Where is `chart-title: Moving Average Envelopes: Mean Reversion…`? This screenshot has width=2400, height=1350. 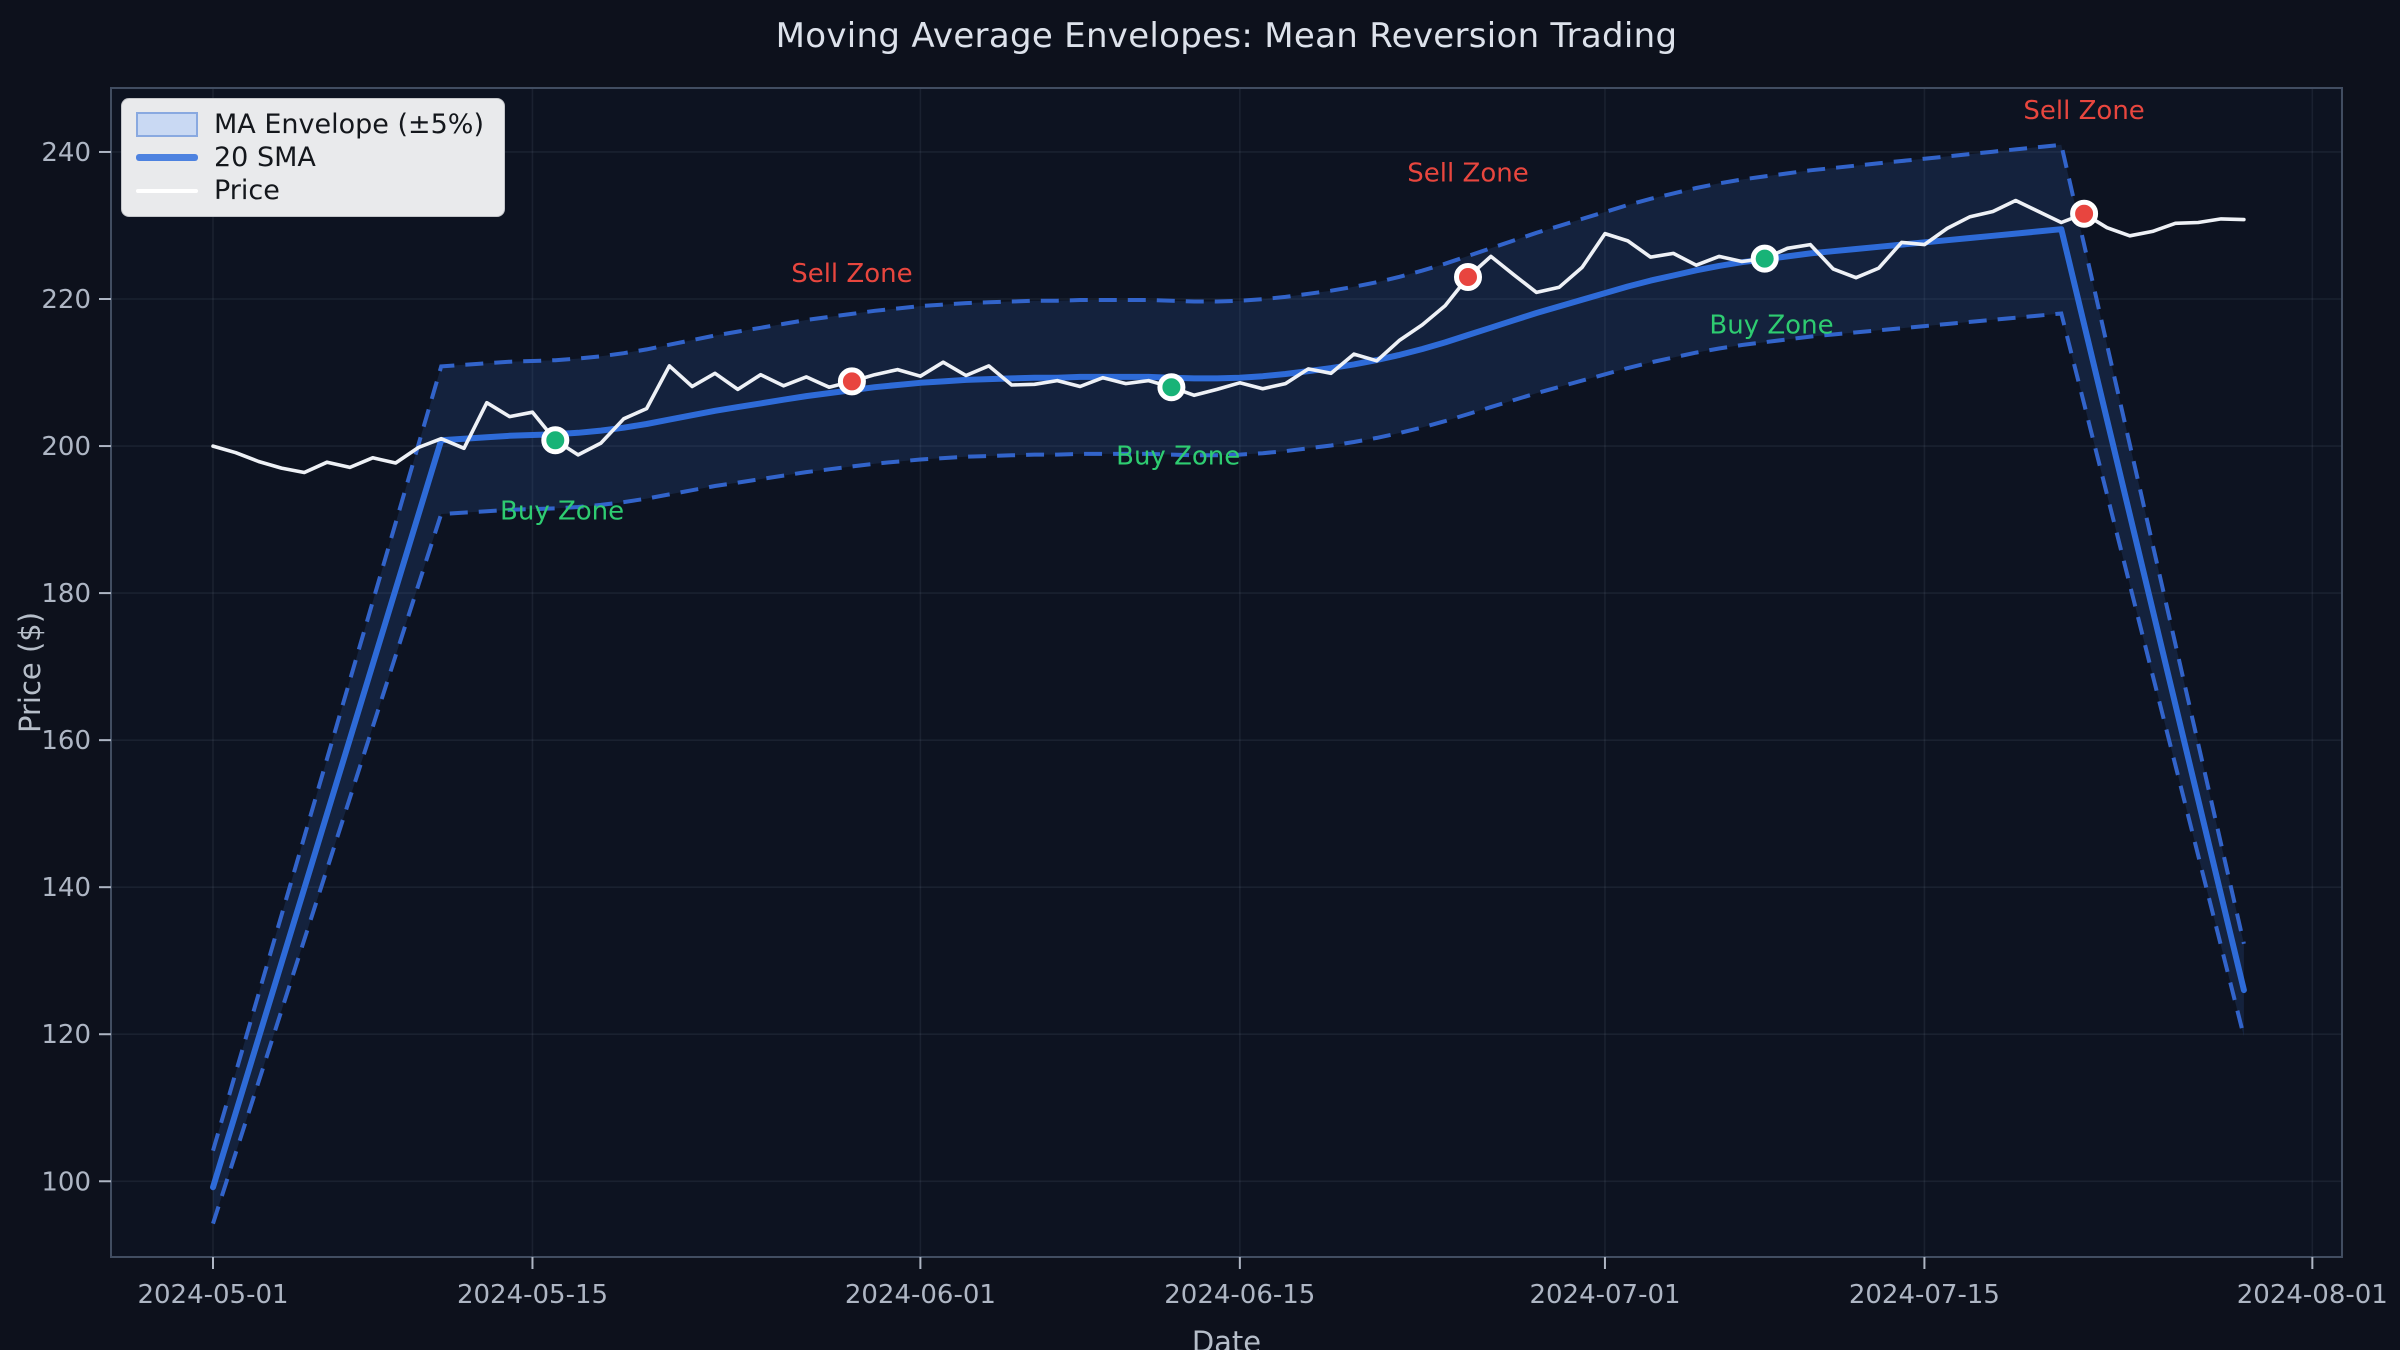
chart-title: Moving Average Envelopes: Mean Reversion… is located at coordinates (1226, 36).